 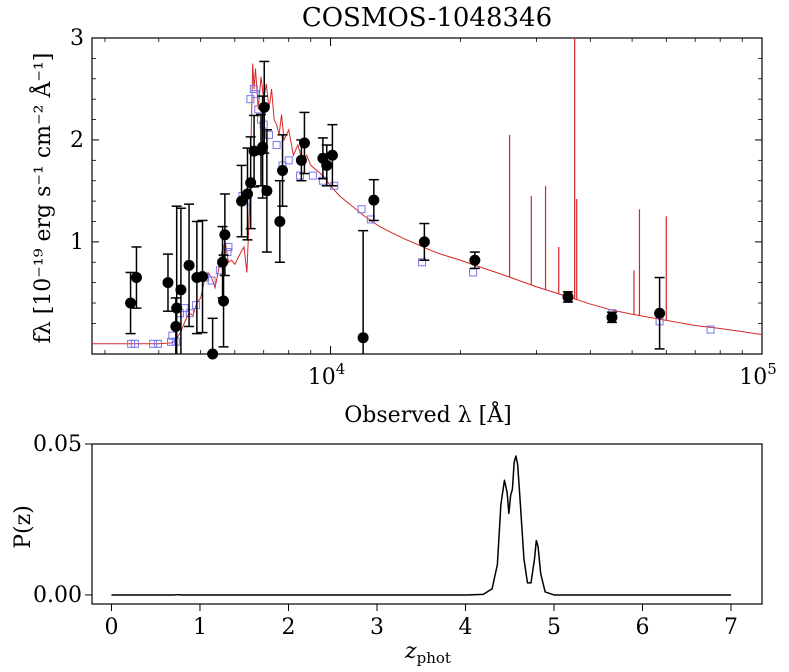 What do you see at coordinates (77, 140) in the screenshot?
I see `sed-y-tick-label: 2` at bounding box center [77, 140].